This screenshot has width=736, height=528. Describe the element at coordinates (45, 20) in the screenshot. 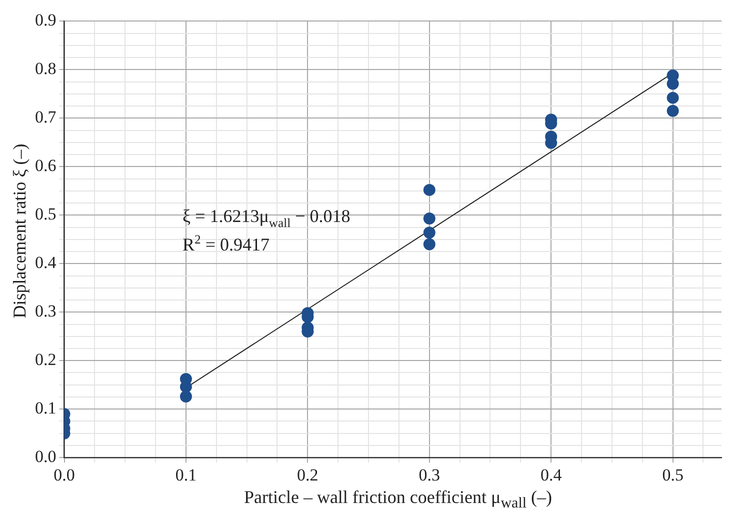

I see `y-tick-label: 0.9` at that location.